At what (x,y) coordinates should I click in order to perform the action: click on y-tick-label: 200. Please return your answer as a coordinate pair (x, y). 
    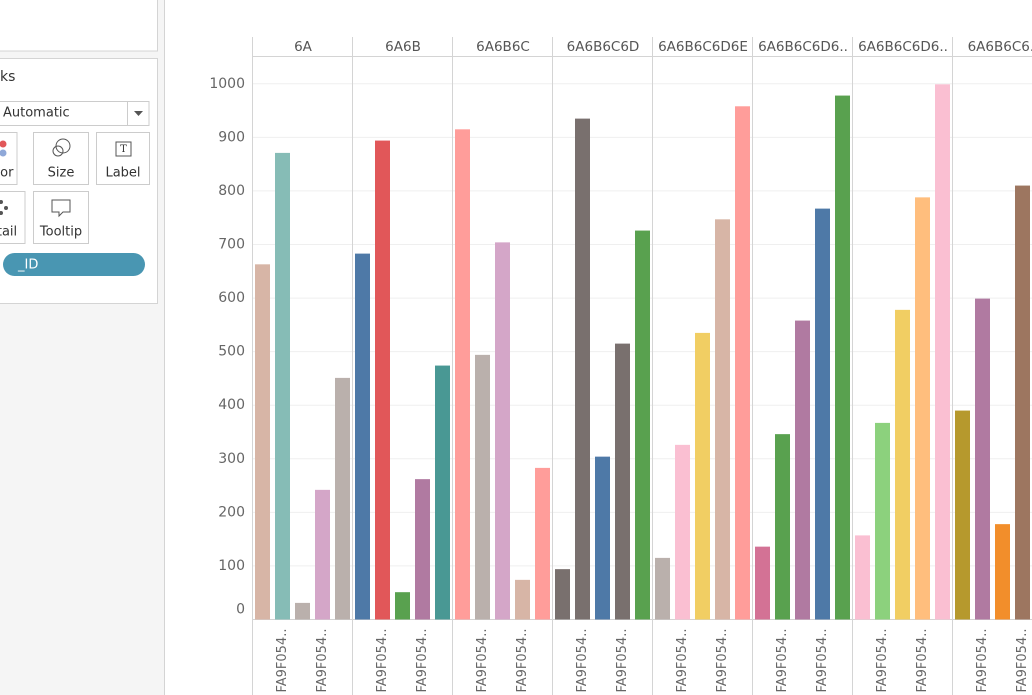
    Looking at the image, I should click on (231, 512).